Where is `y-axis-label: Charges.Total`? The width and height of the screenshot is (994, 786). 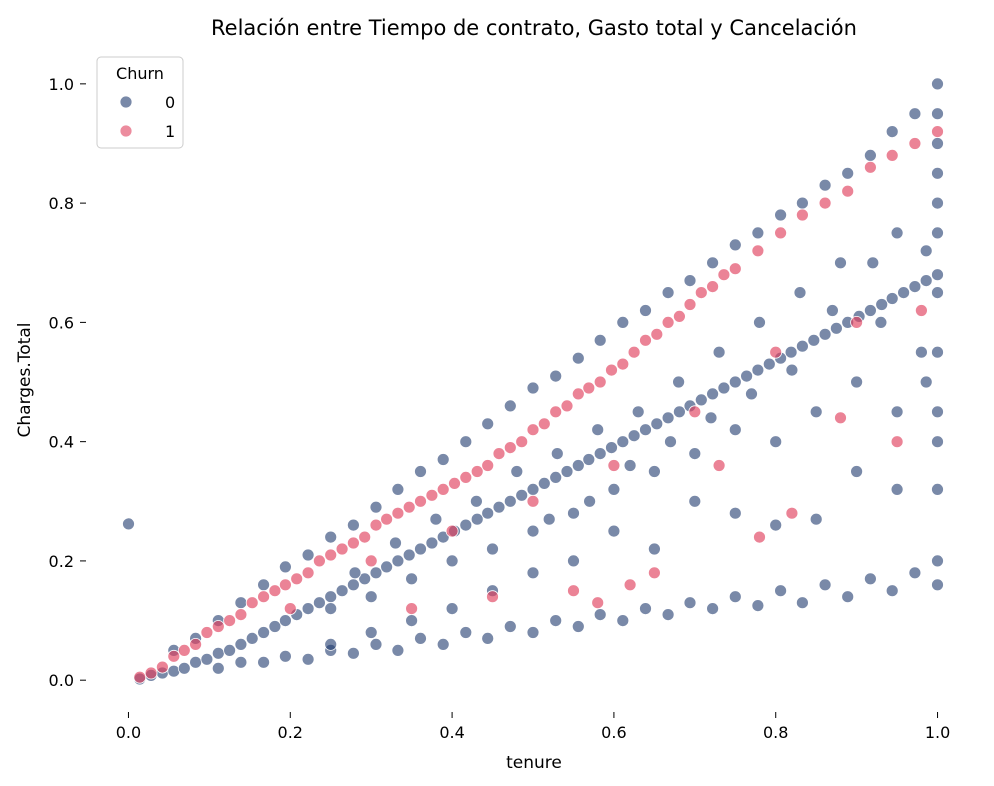
y-axis-label: Charges.Total is located at coordinates (25, 380).